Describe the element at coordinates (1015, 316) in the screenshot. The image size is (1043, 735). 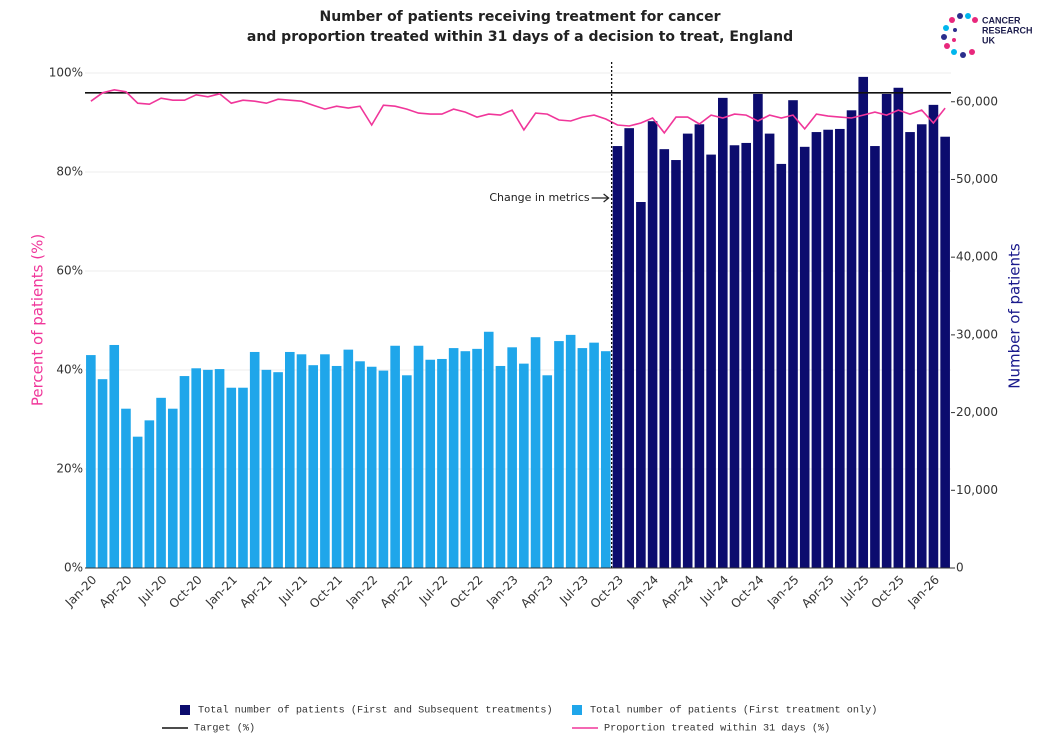
I see `y2-axis-label: Number of patients` at that location.